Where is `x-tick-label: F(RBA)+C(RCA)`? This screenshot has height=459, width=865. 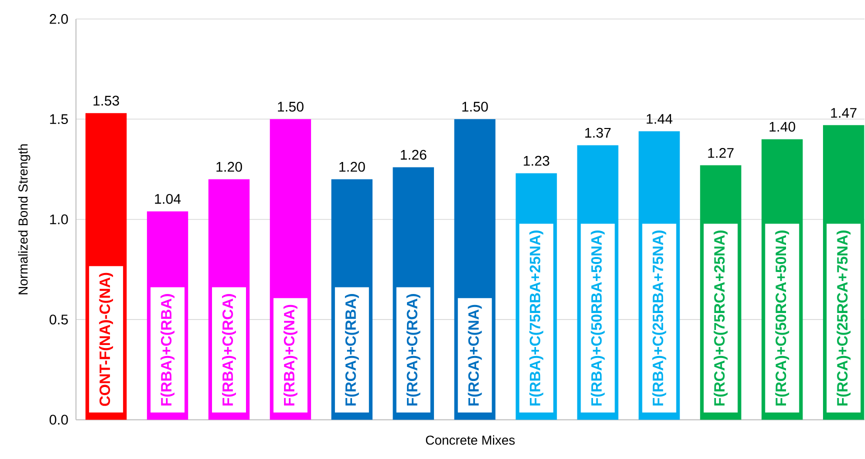 x-tick-label: F(RBA)+C(RCA) is located at coordinates (229, 350).